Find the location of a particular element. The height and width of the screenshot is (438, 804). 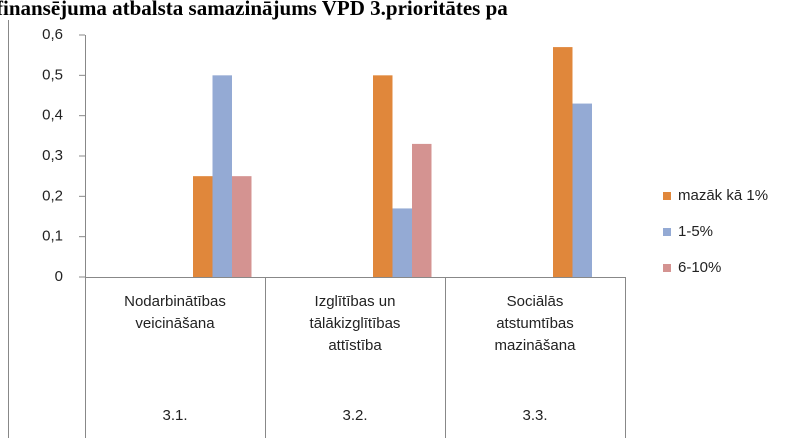

y-tick-label: 0,2 is located at coordinates (52, 195).